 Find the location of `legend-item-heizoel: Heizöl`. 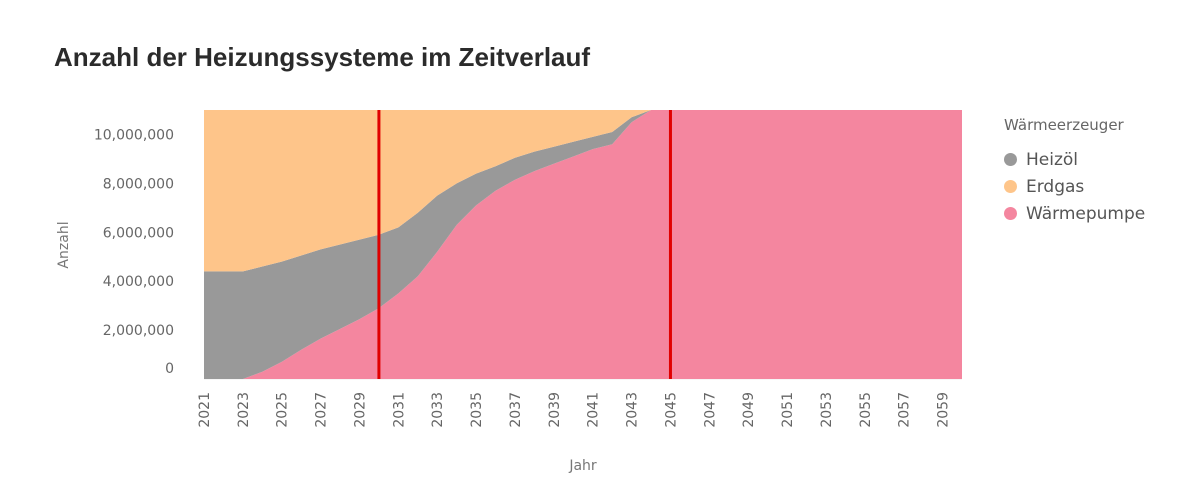

legend-item-heizoel: Heizöl is located at coordinates (1074, 159).